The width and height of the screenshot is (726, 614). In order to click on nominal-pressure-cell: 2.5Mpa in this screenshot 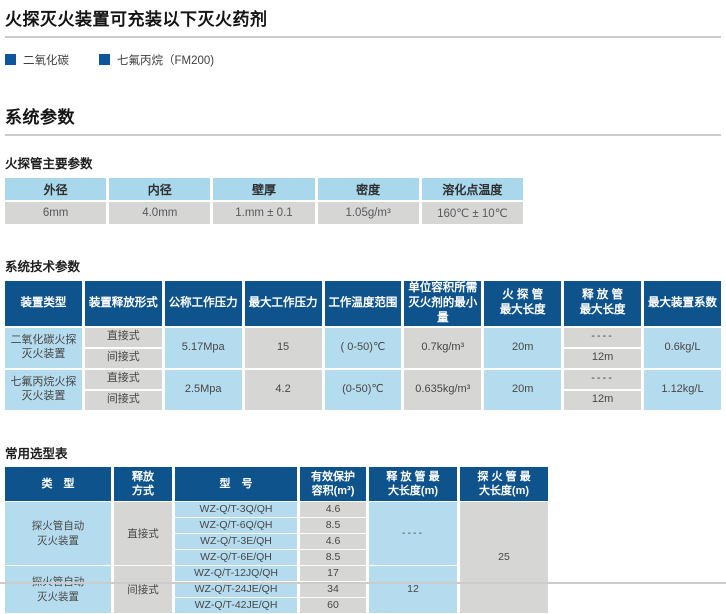, I will do `click(203, 389)`.